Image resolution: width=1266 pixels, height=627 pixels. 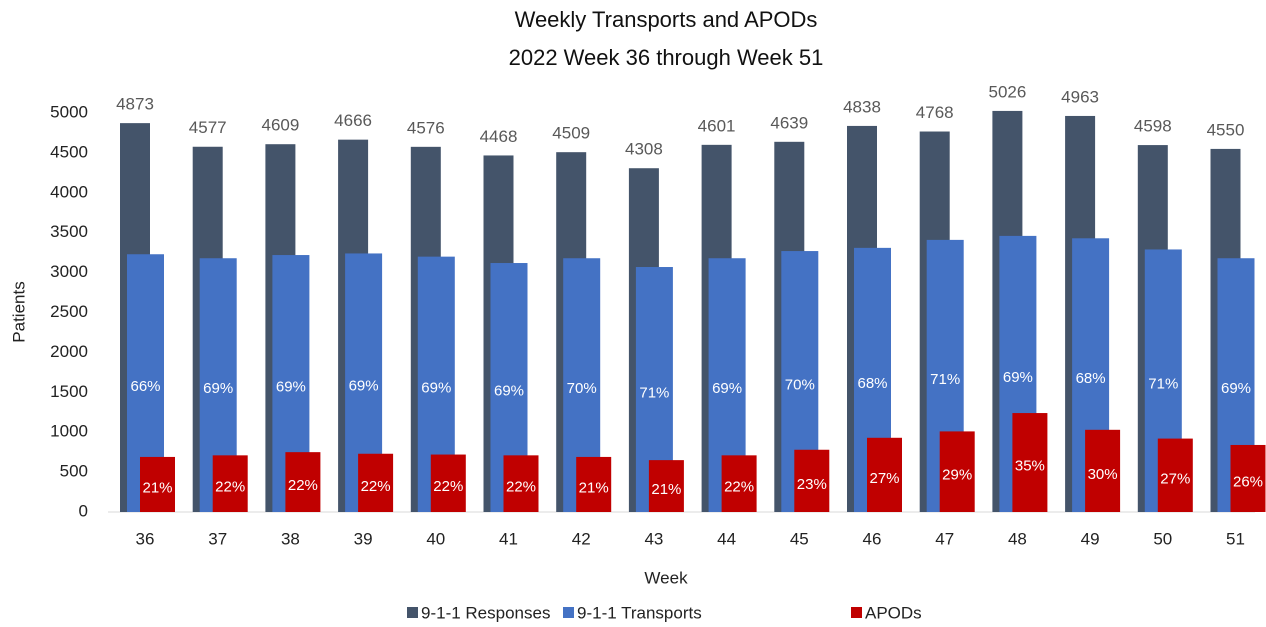 I want to click on value-label: 4598, so click(x=1153, y=126).